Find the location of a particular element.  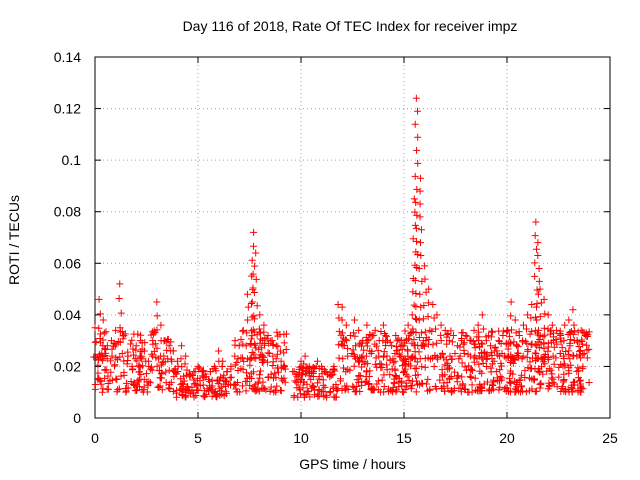

x-tick-label: 25 is located at coordinates (610, 438).